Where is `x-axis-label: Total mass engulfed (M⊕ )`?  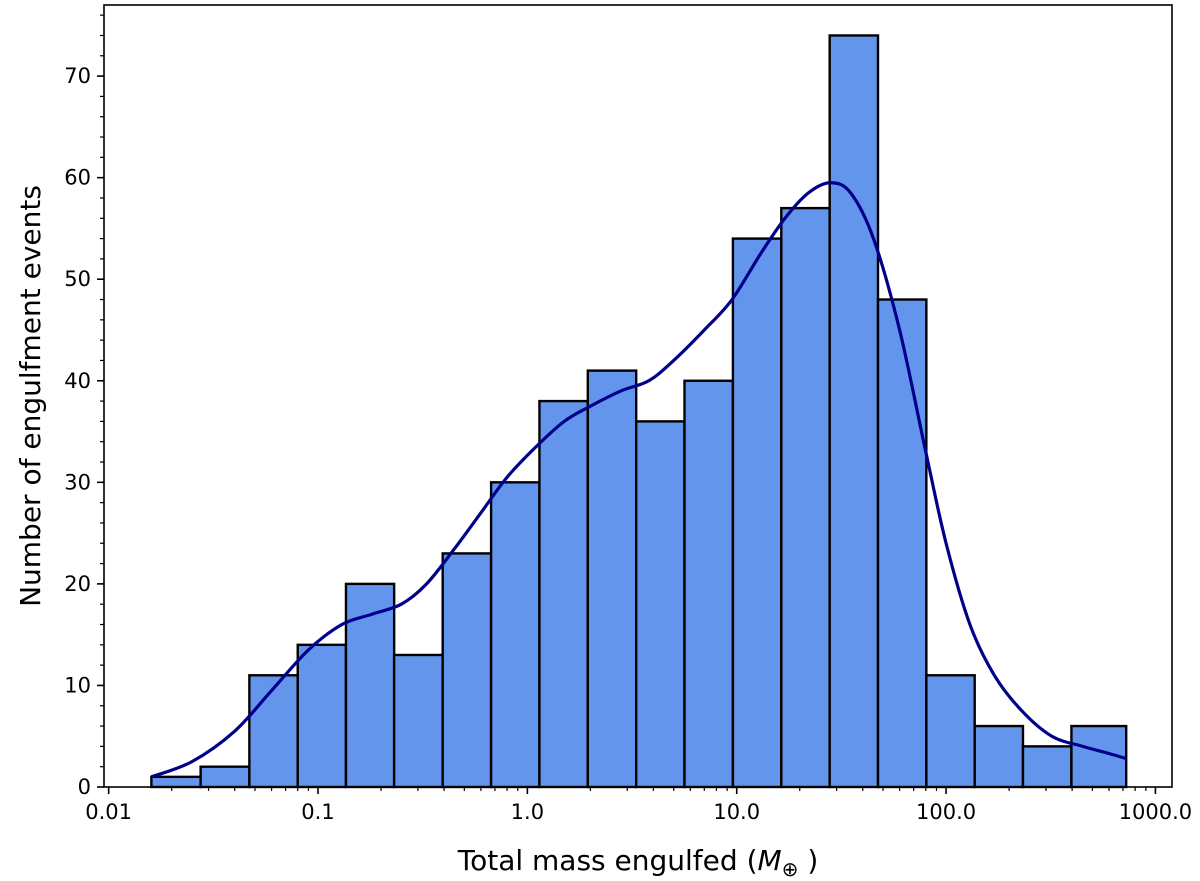
x-axis-label: Total mass engulfed (M⊕ ) is located at coordinates (638, 862).